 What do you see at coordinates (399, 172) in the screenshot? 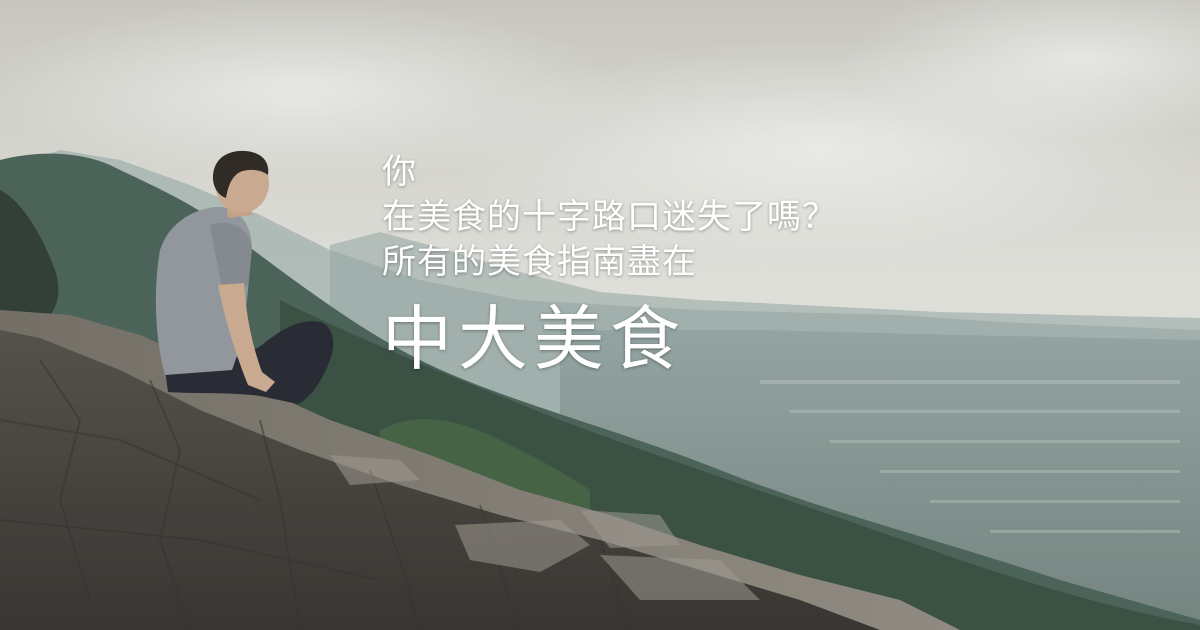
I see `headline-line-1: 你` at bounding box center [399, 172].